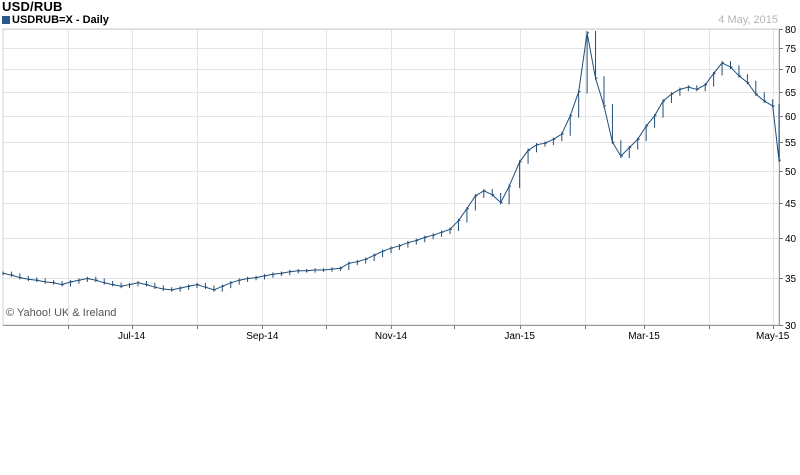 The image size is (800, 475). Describe the element at coordinates (773, 336) in the screenshot. I see `x-tick-label: May-15` at that location.